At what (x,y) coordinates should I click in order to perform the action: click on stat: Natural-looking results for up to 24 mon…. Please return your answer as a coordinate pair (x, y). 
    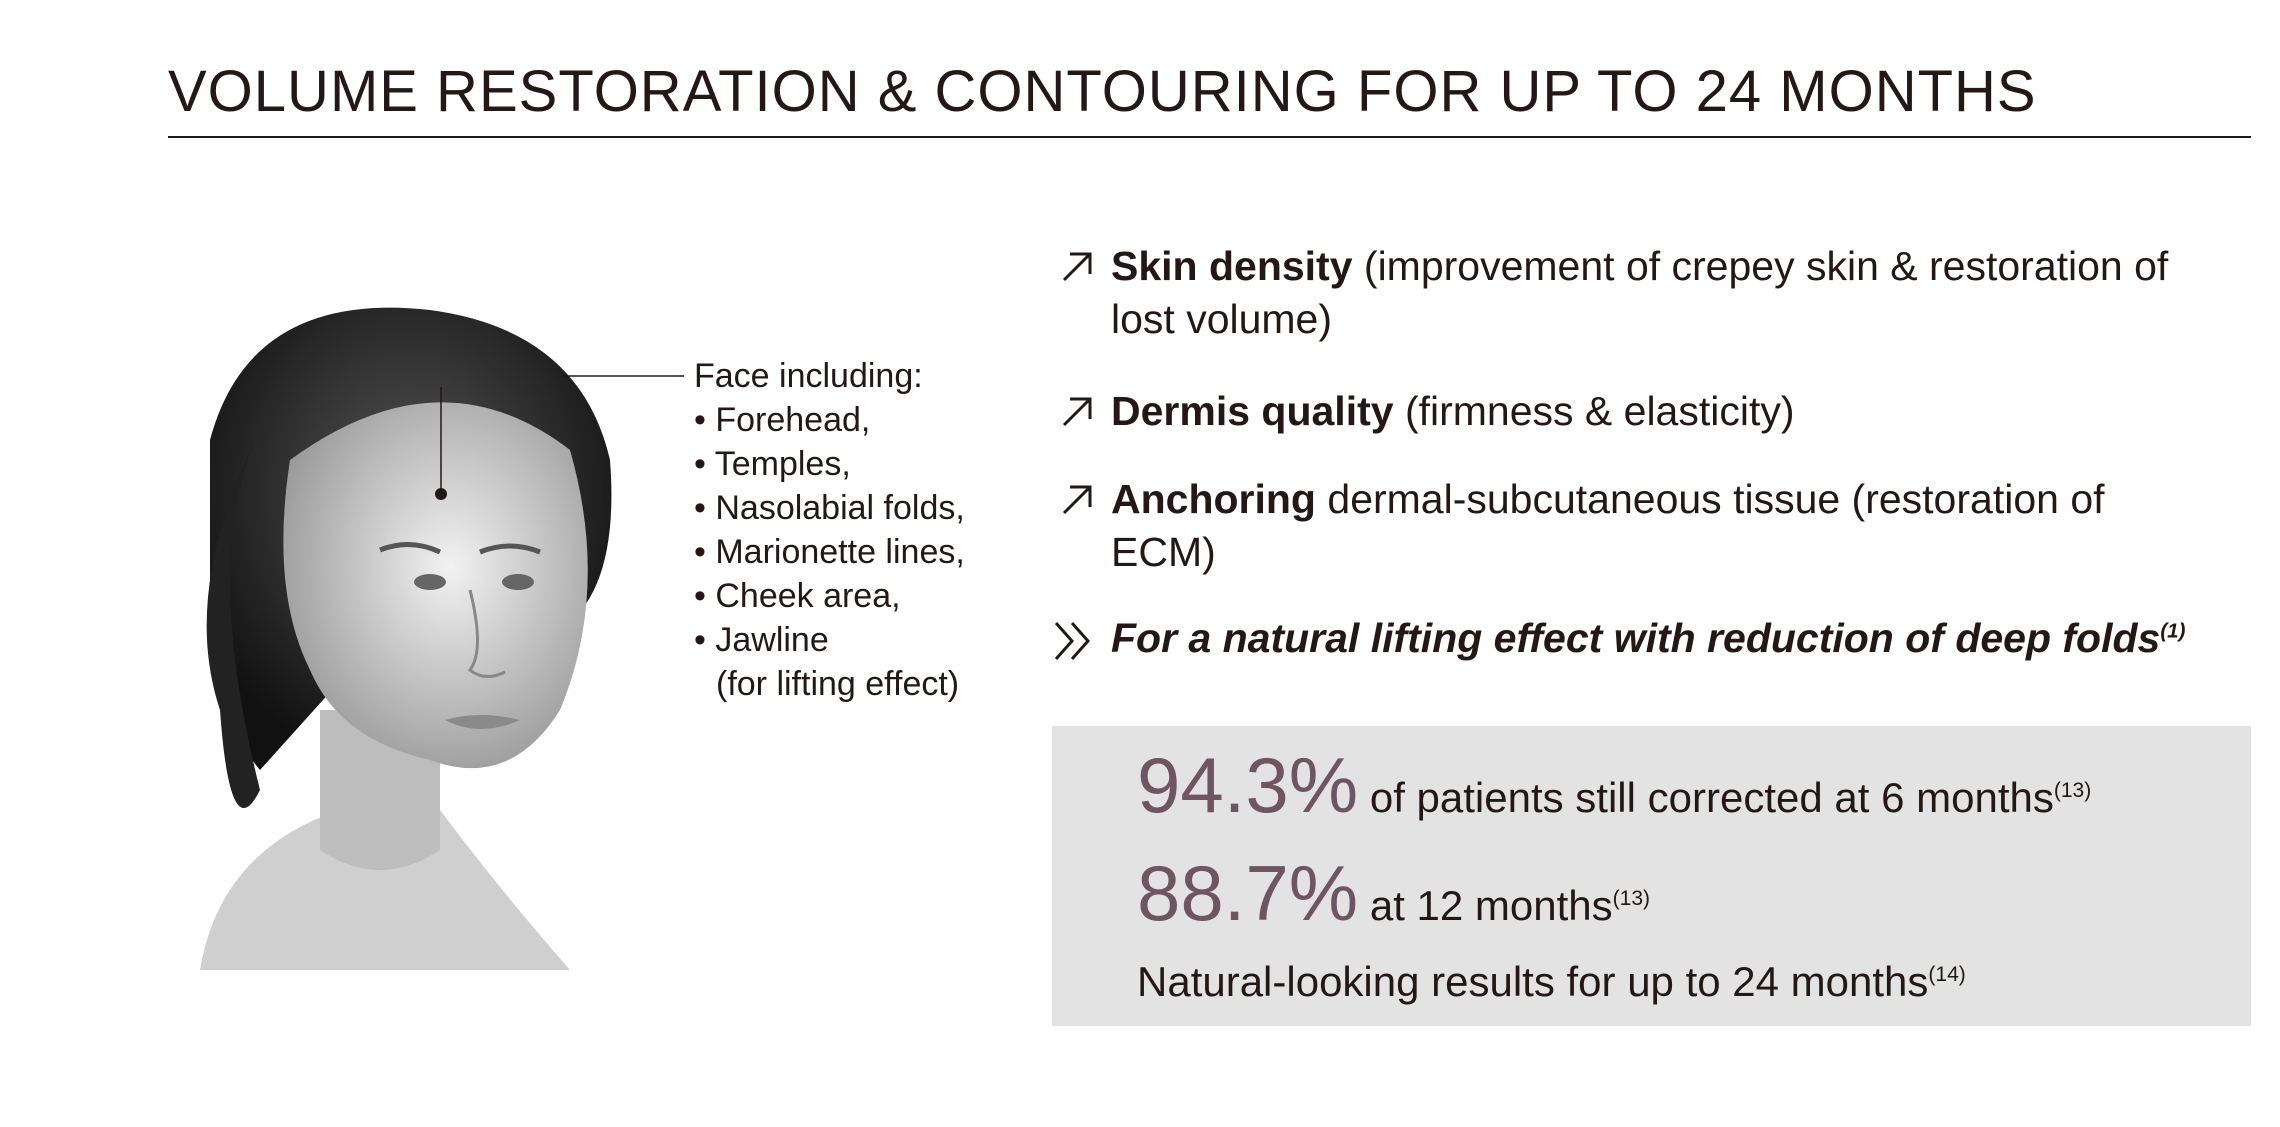
    Looking at the image, I should click on (1551, 982).